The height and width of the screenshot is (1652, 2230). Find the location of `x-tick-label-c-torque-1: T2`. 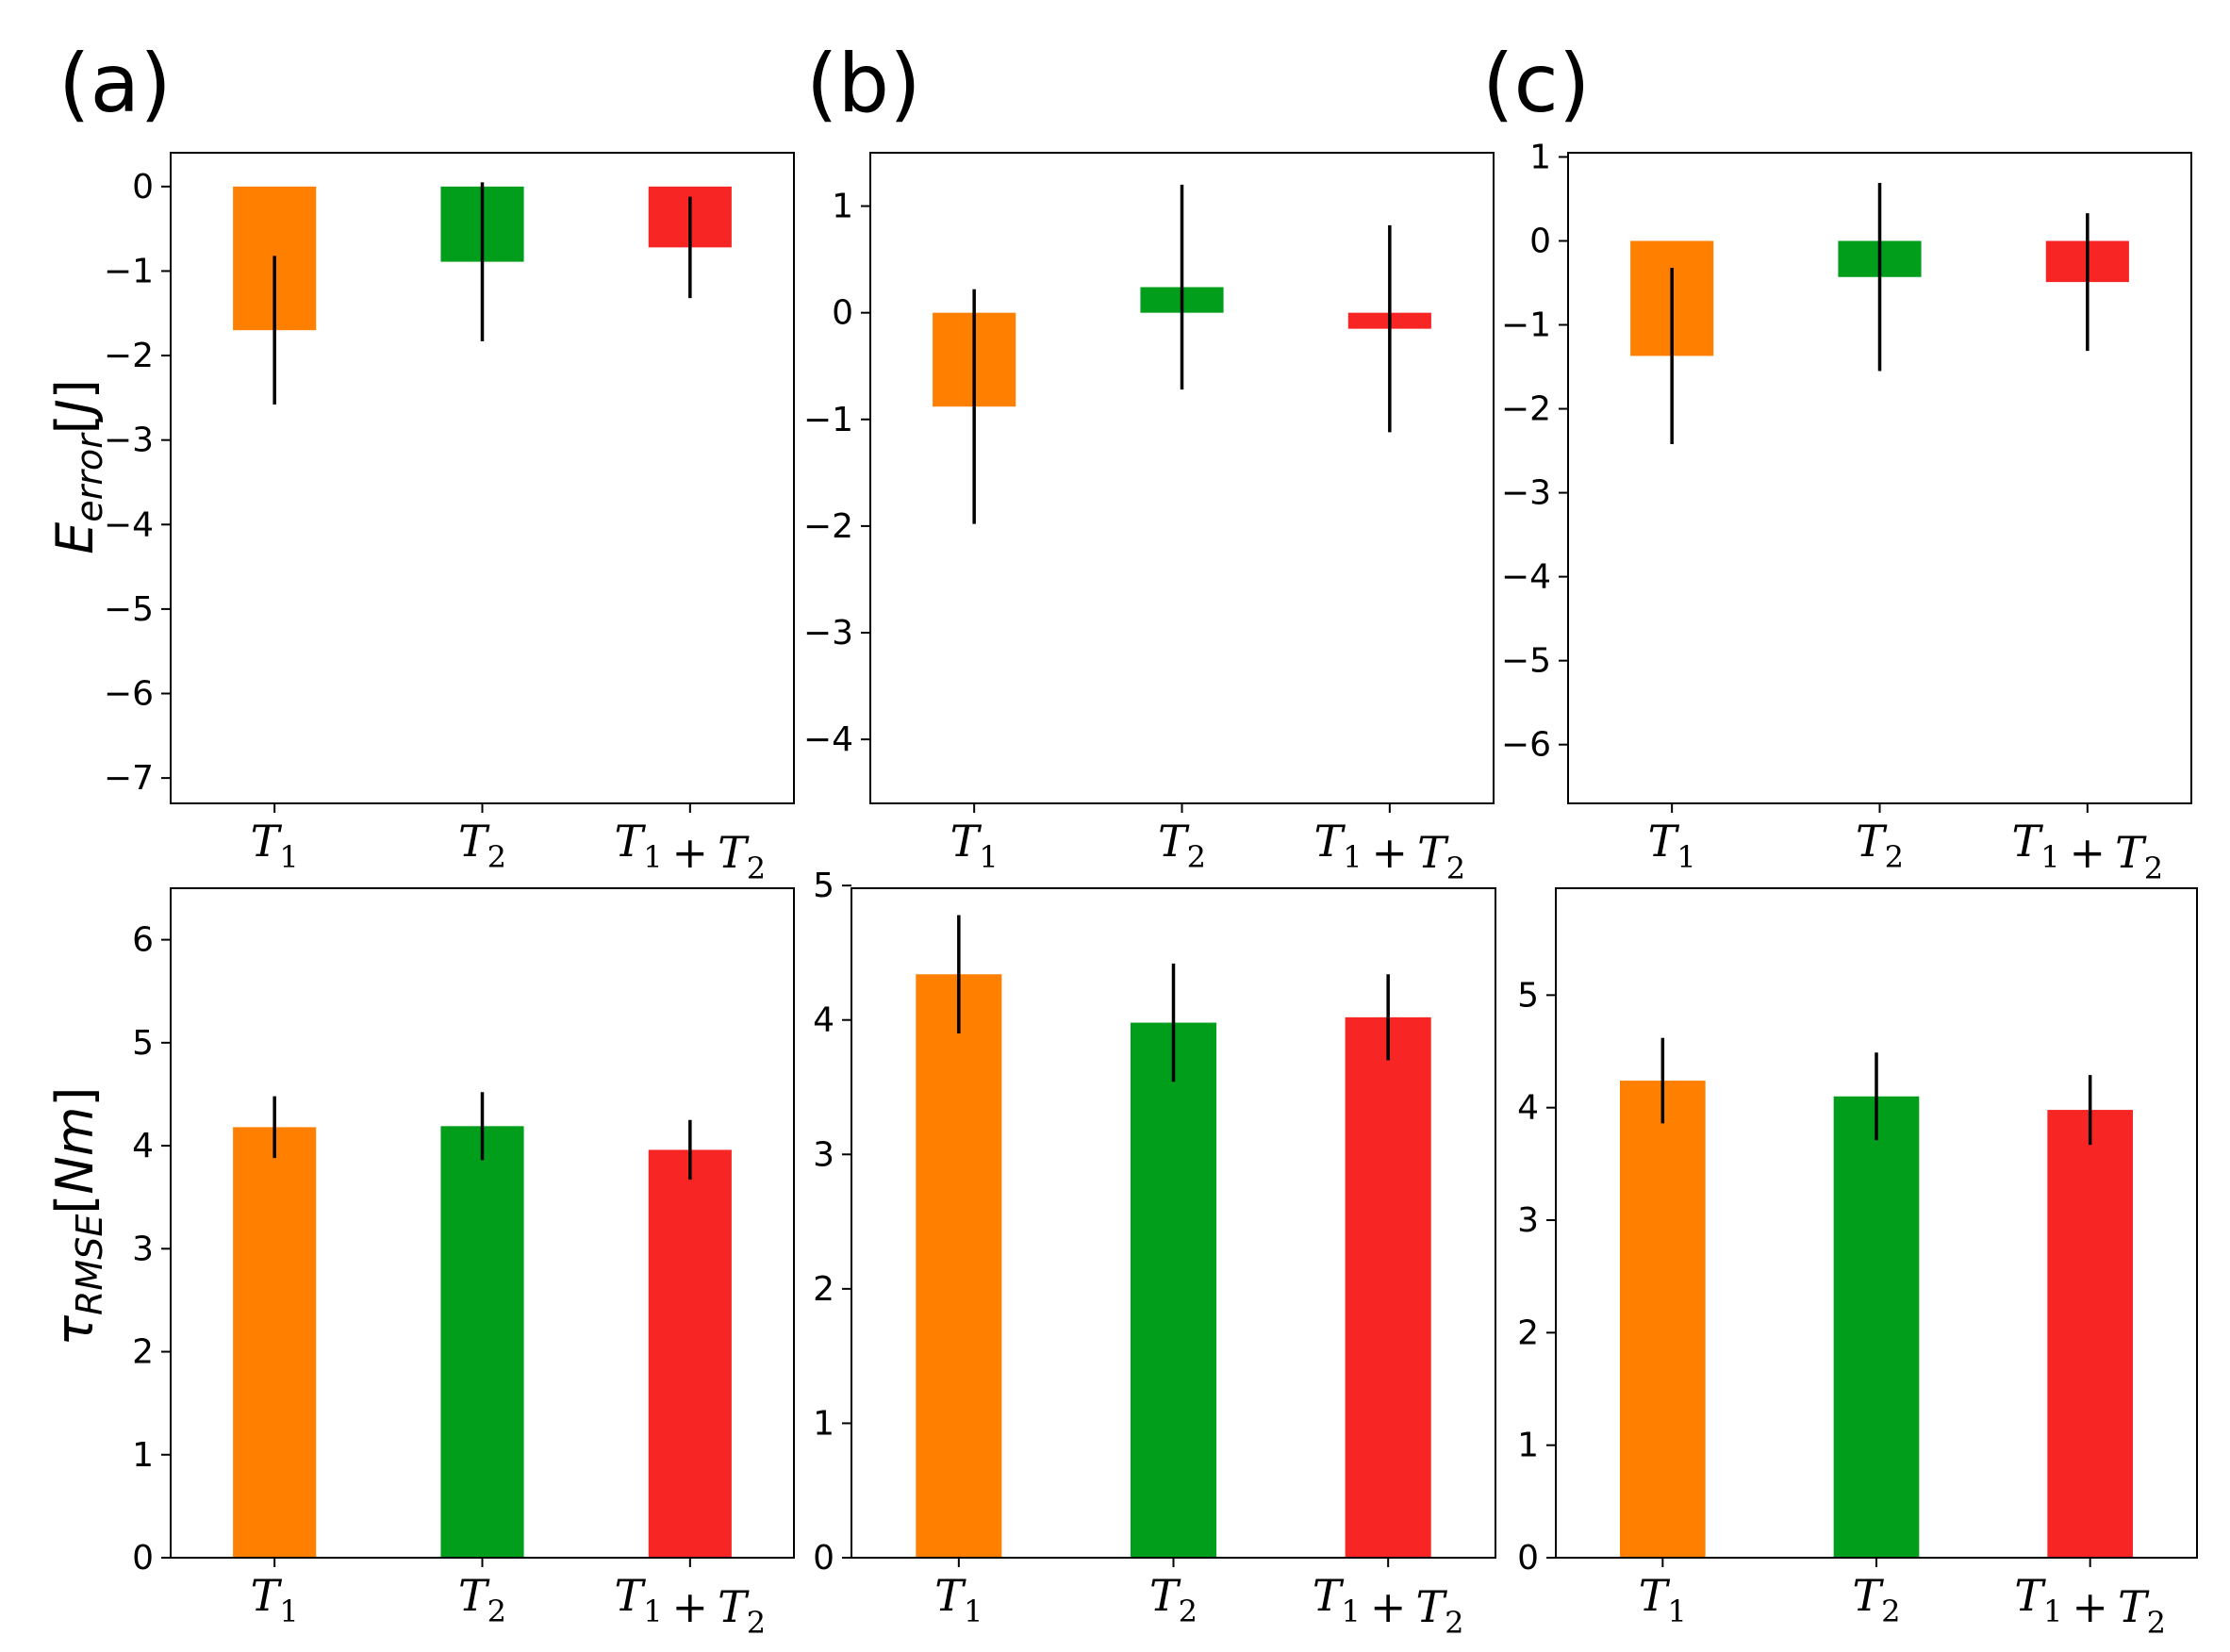

x-tick-label-c-torque-1: T2 is located at coordinates (1876, 1599).